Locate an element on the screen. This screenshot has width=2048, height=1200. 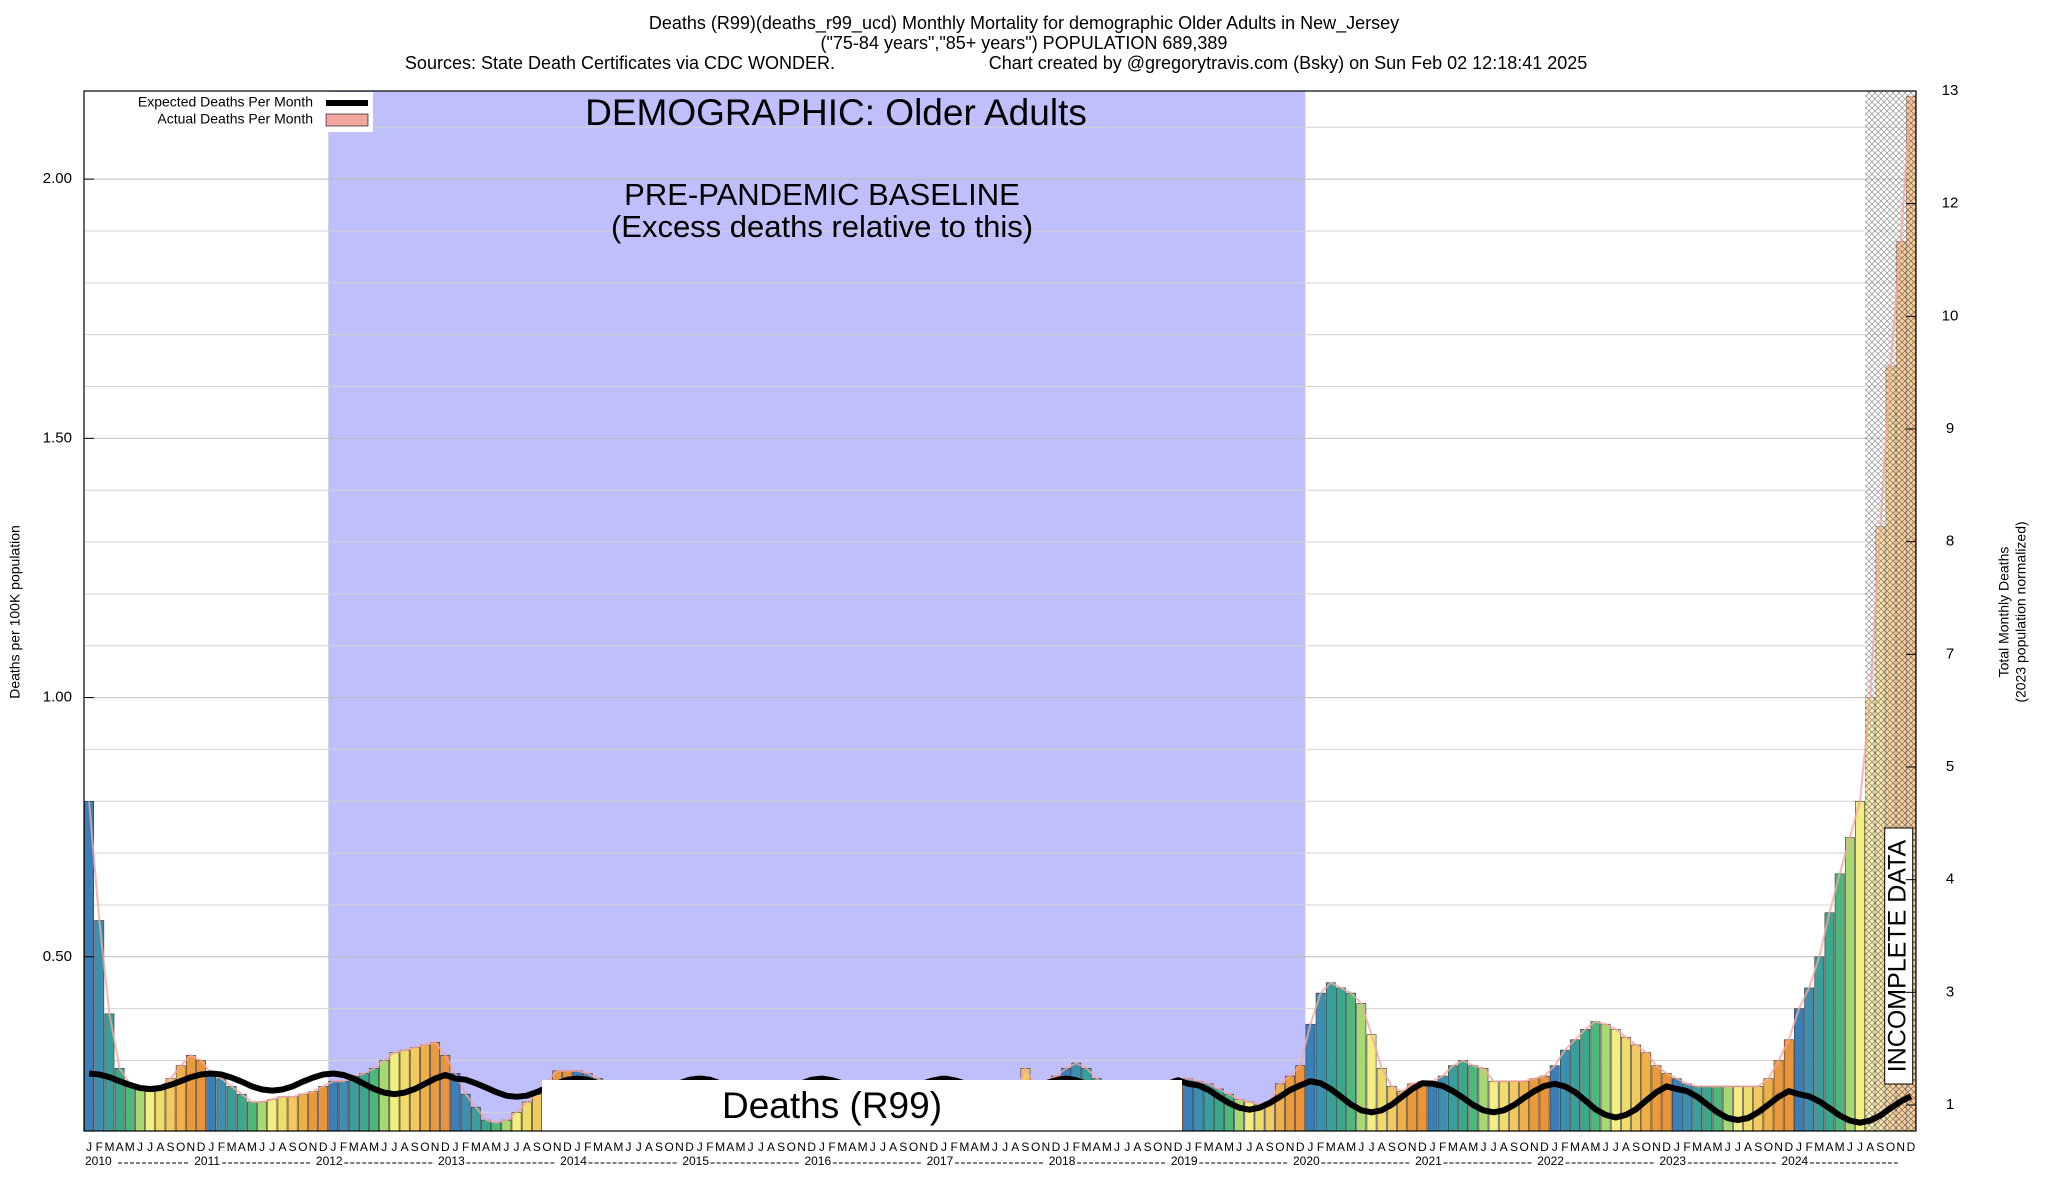
y-axis-label: Deaths per 100K population is located at coordinates (15, 612).